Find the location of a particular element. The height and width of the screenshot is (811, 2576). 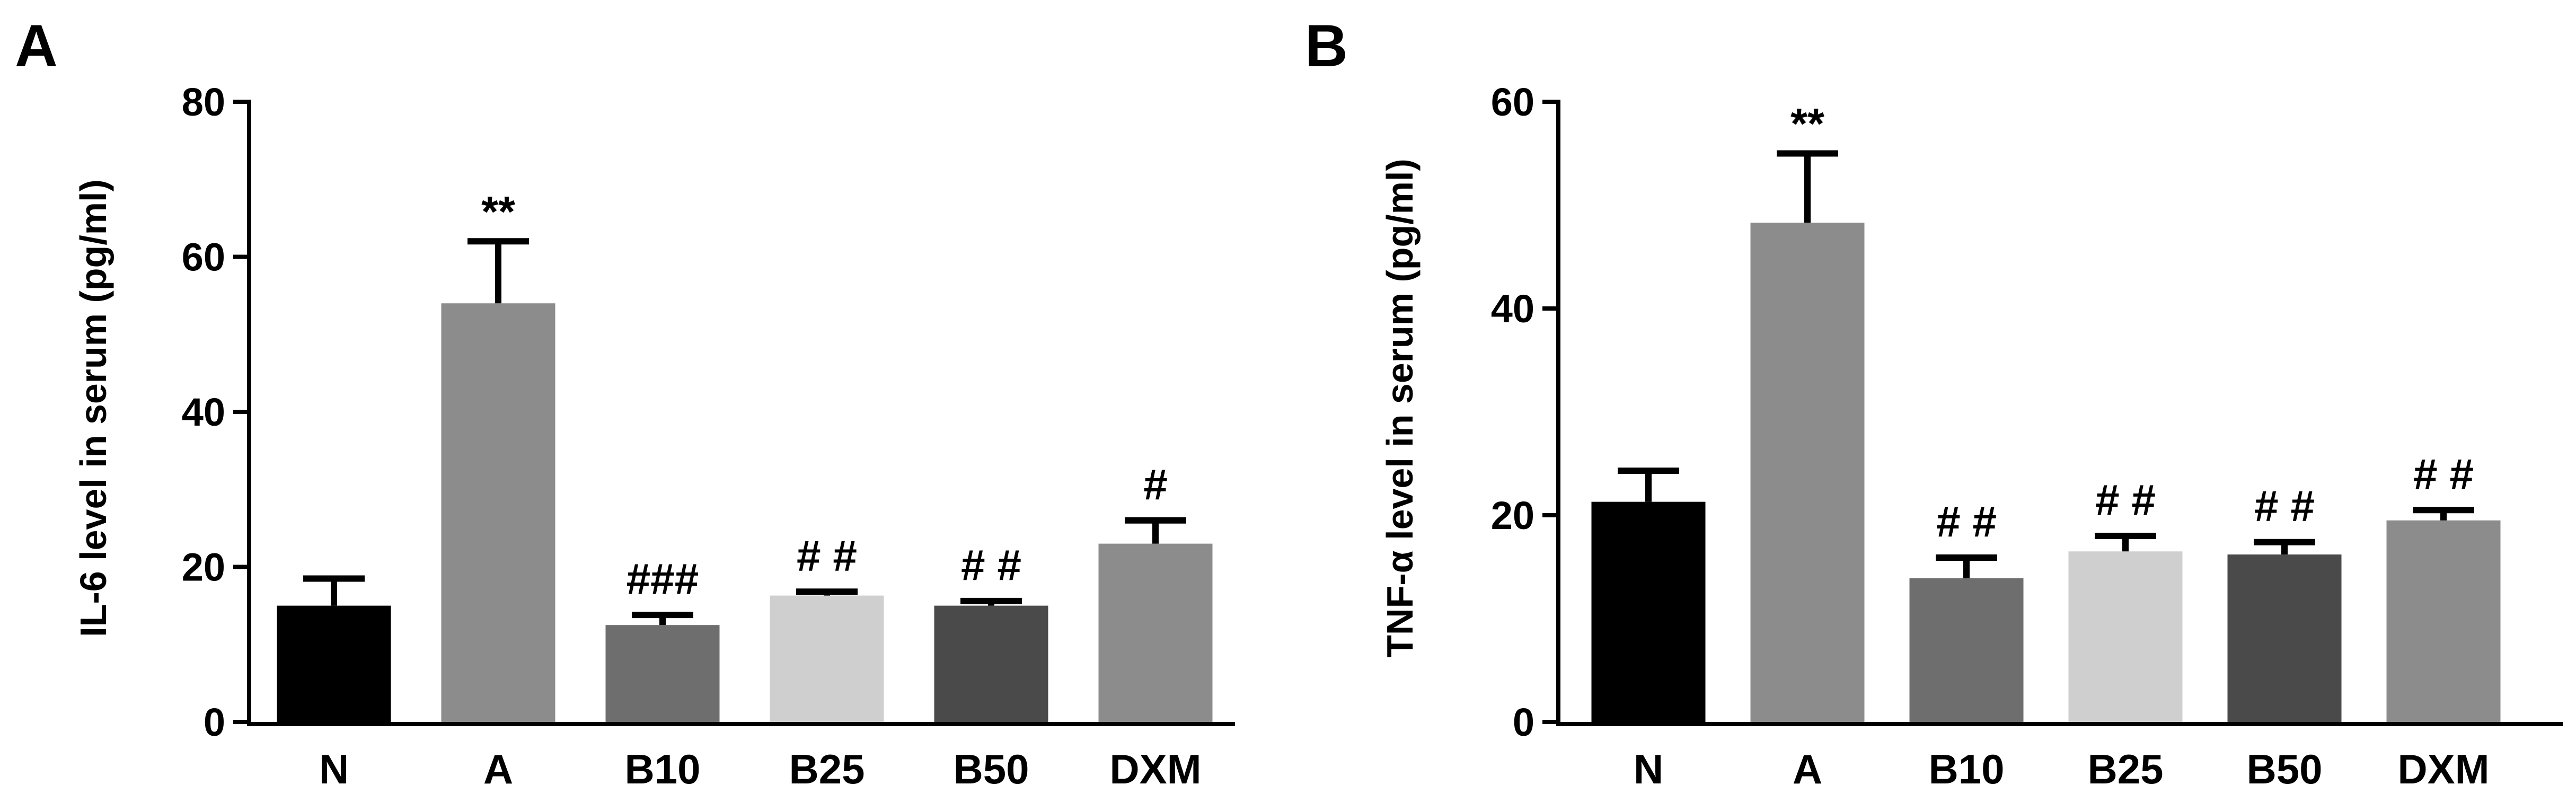

x-category-label-a: B50 is located at coordinates (991, 769).